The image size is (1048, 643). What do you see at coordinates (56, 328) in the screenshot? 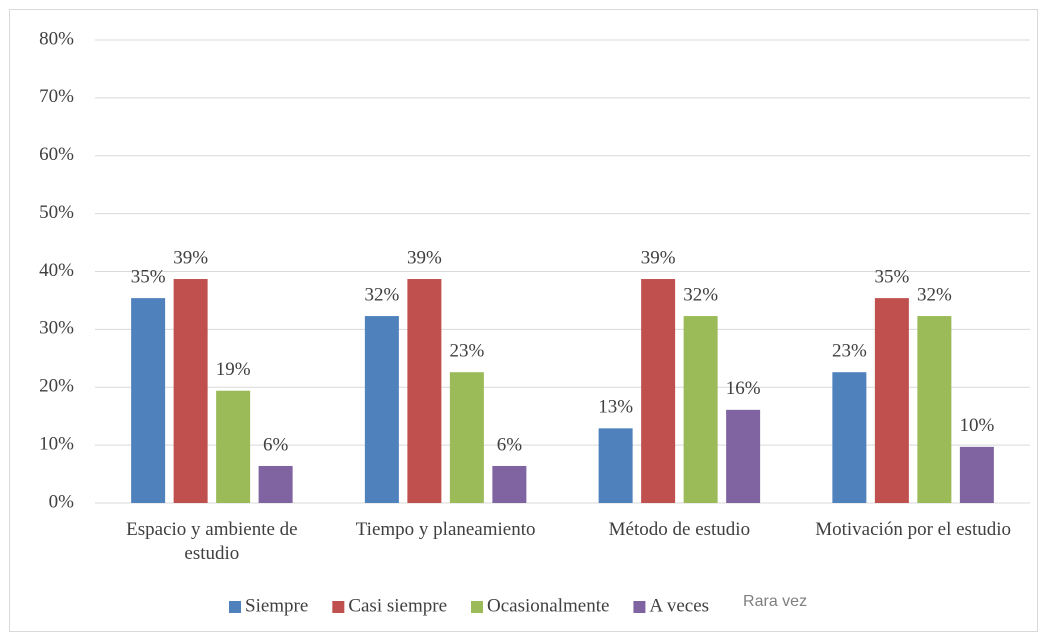
I see `y-tick-label: 30%` at bounding box center [56, 328].